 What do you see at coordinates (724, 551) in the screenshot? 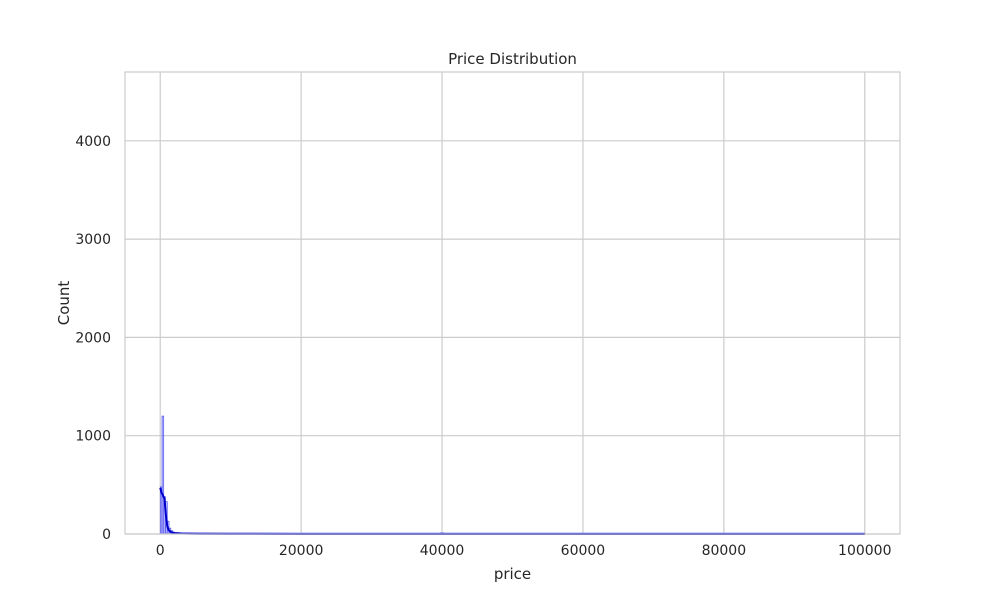
I see `x-tick-label: 80000` at bounding box center [724, 551].